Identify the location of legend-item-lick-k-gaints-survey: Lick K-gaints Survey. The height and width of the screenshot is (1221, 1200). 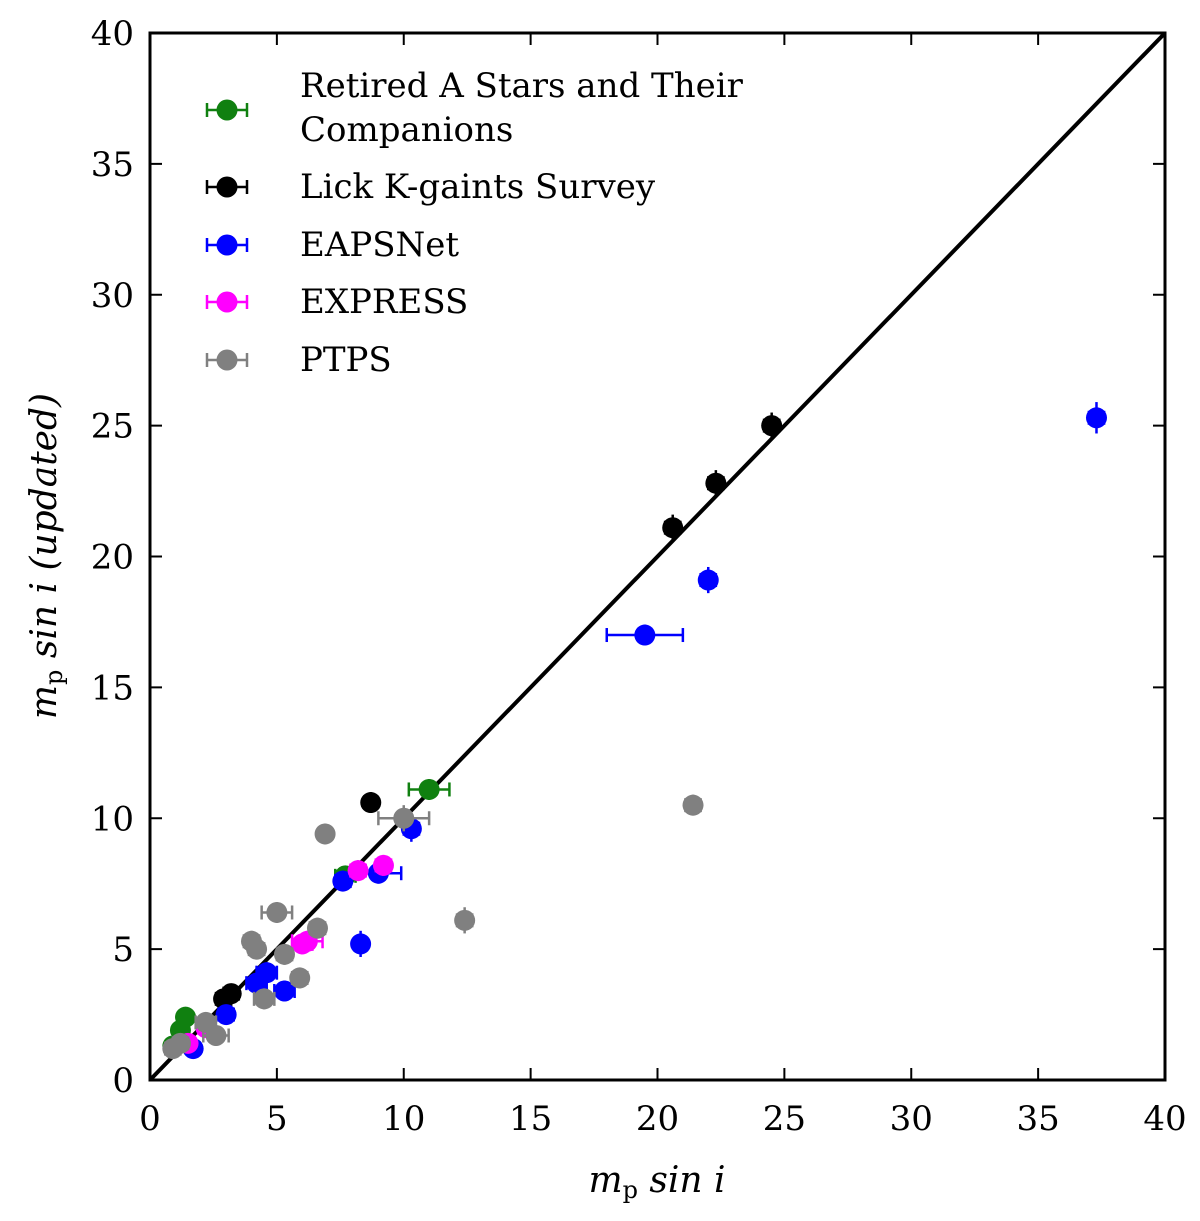
(430, 187).